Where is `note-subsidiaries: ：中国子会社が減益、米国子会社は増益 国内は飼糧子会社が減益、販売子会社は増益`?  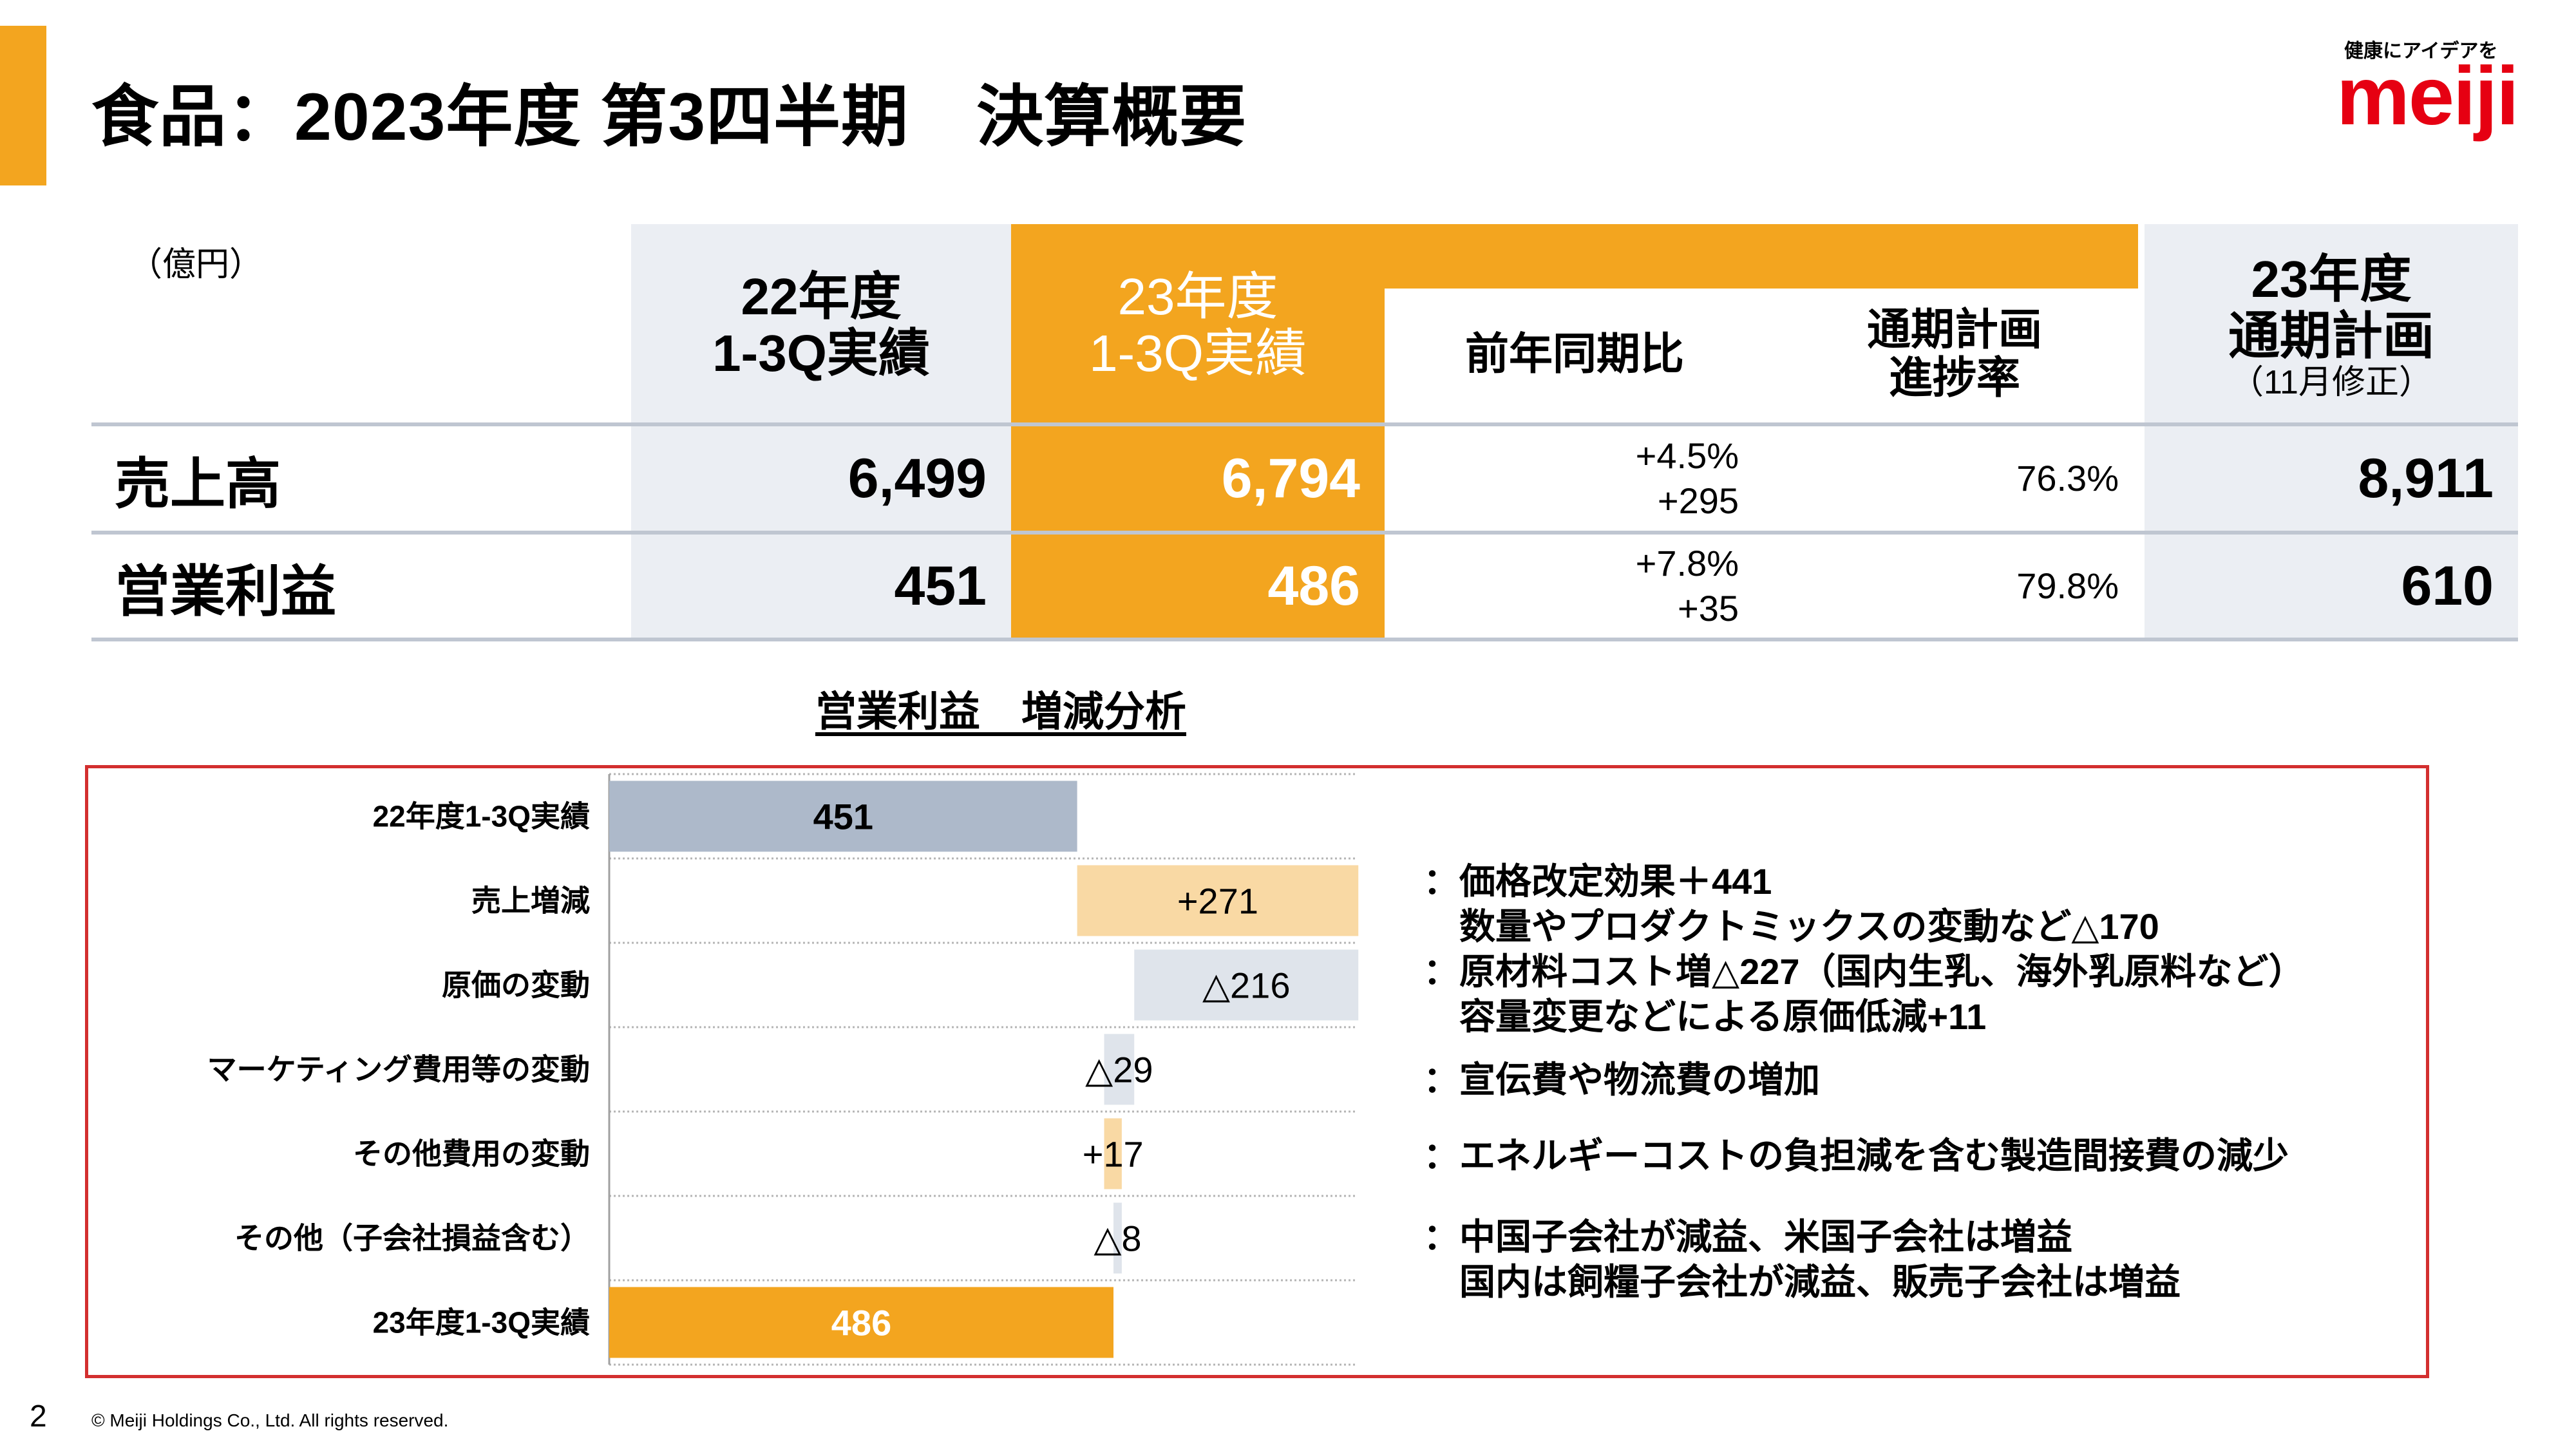 note-subsidiaries: ：中国子会社が減益、米国子会社は増益 国内は飼糧子会社が減益、販売子会社は増益 is located at coordinates (1802, 1260).